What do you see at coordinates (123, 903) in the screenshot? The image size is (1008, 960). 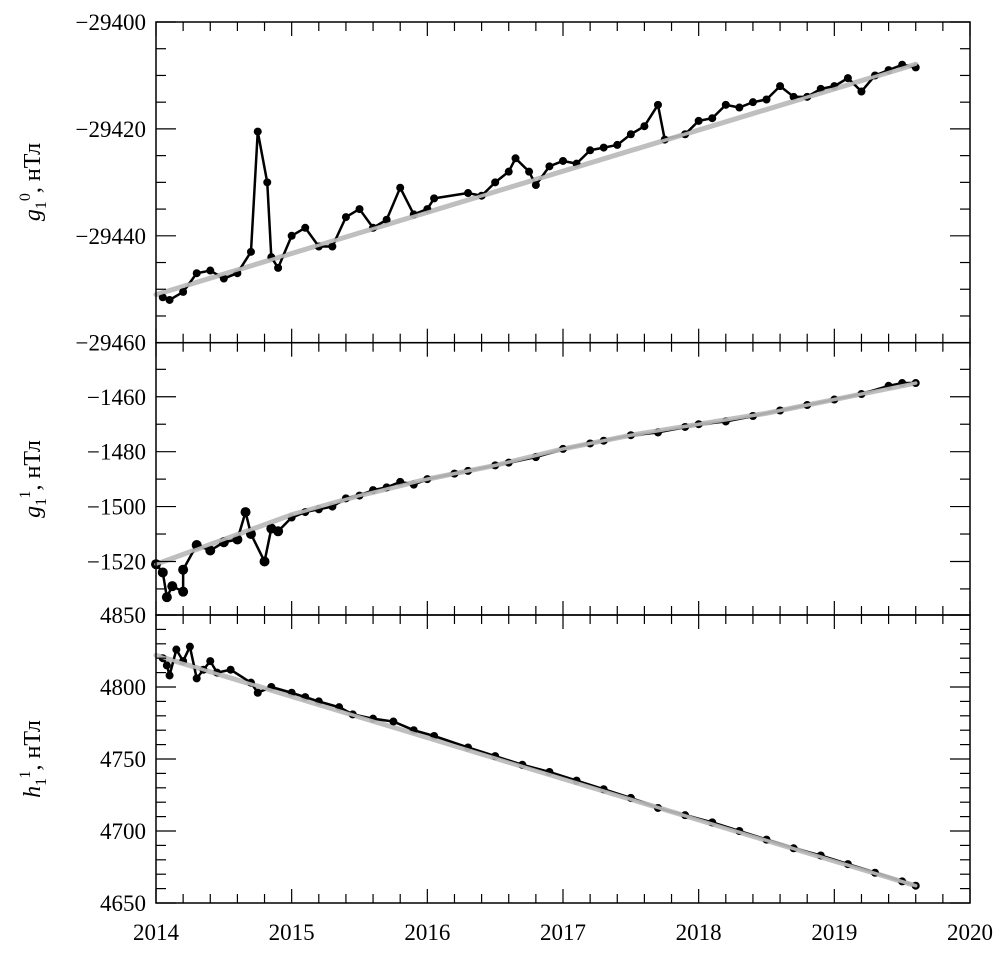 I see `y-tick-label: 4650` at bounding box center [123, 903].